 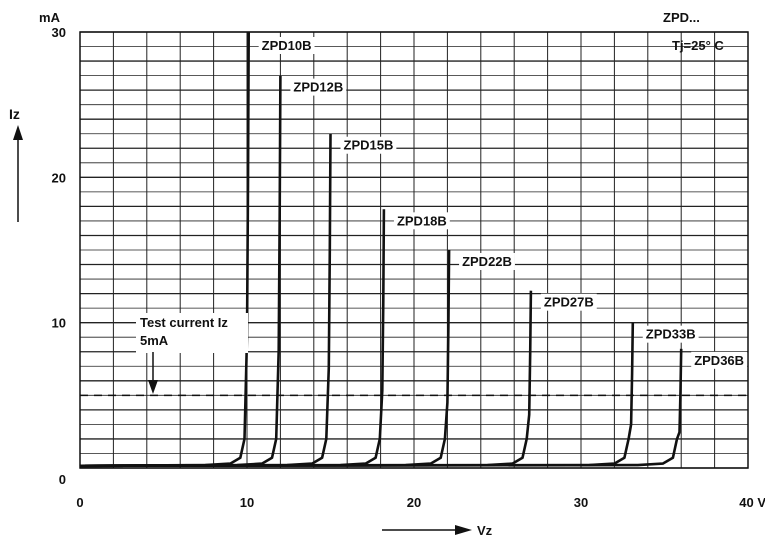 I want to click on x-tick-label: 20, so click(x=414, y=502).